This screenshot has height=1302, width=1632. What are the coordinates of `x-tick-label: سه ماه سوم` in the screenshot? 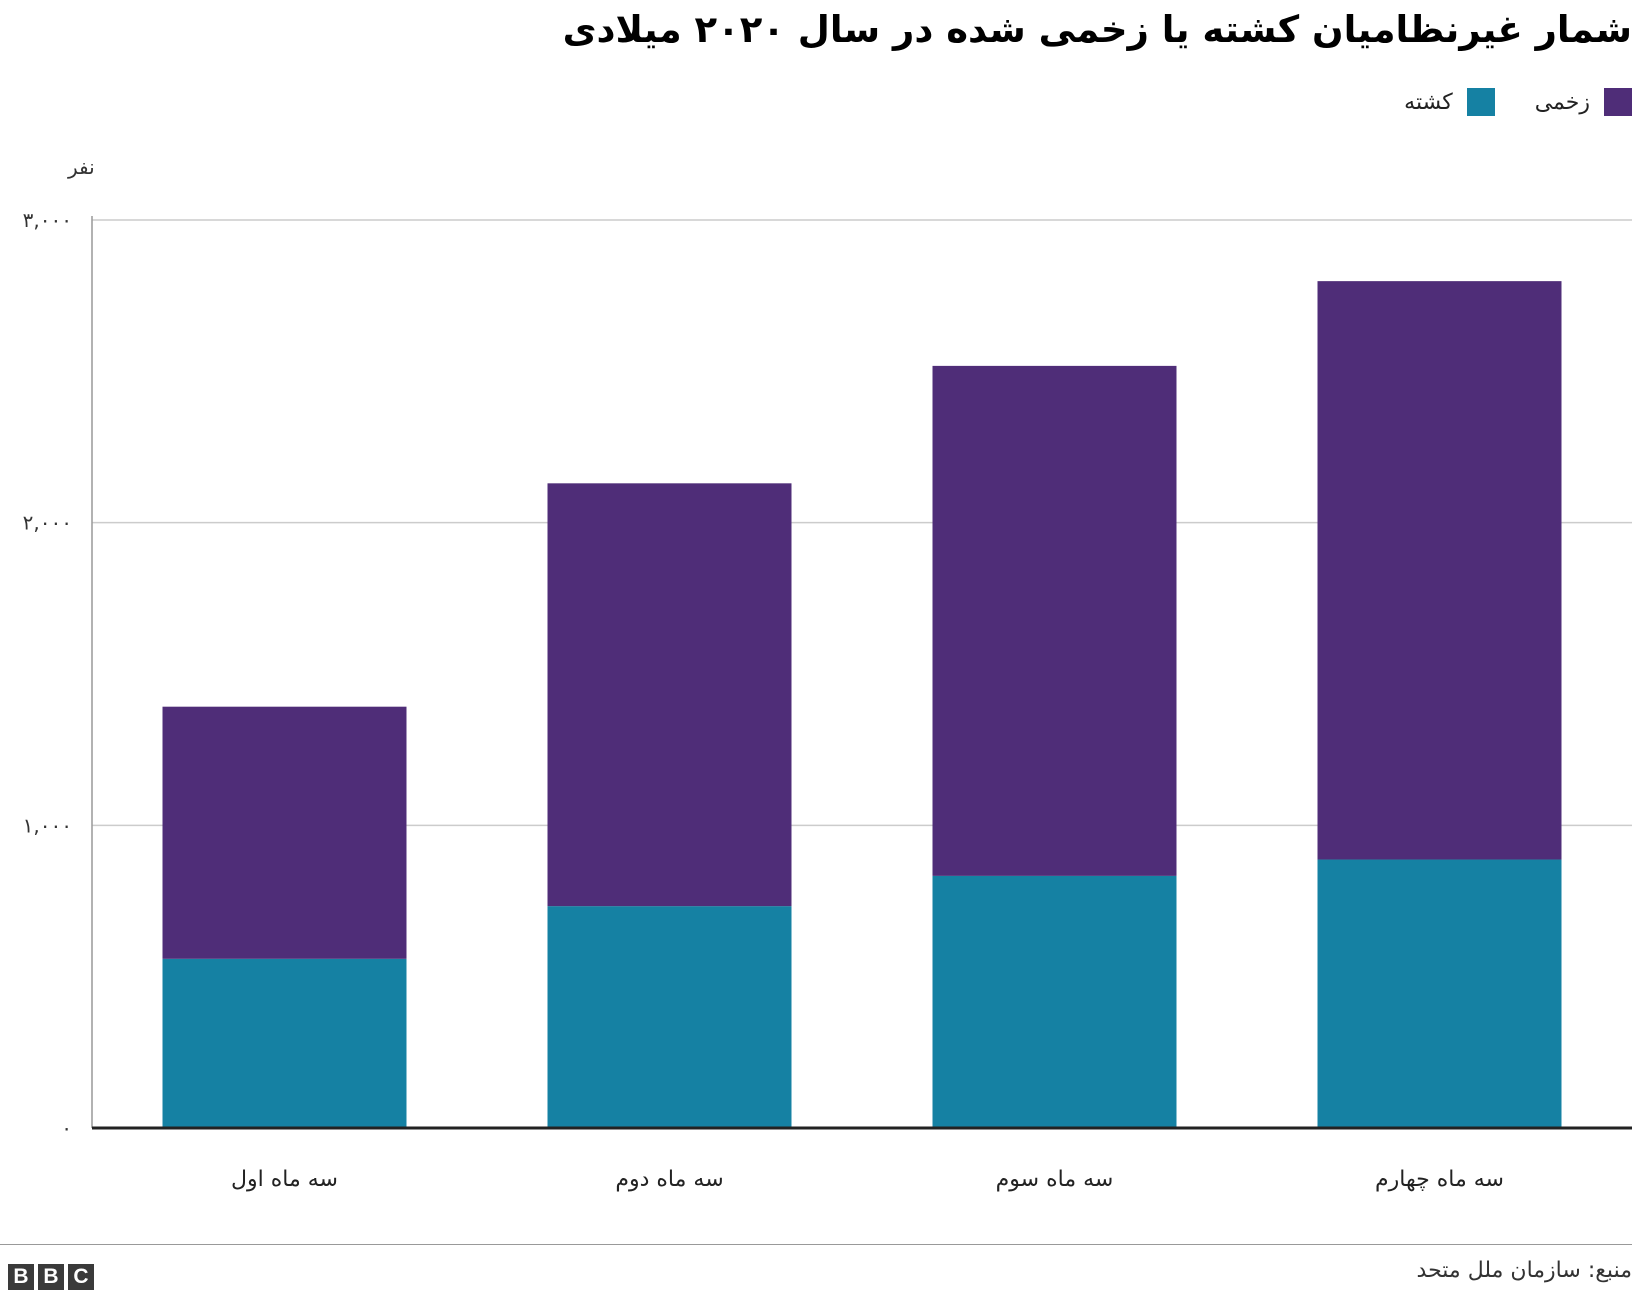 It's located at (1055, 1179).